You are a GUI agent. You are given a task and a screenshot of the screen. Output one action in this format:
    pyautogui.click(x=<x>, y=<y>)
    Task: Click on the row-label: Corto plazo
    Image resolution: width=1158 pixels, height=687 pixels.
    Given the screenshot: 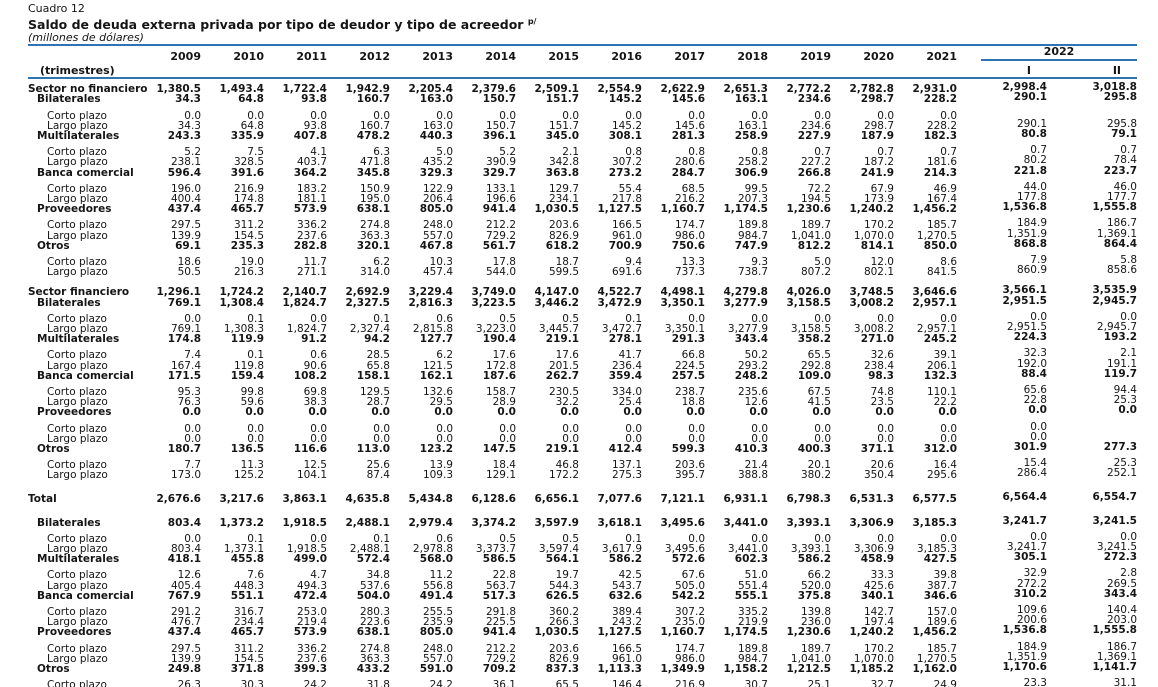 What is the action you would take?
    pyautogui.click(x=77, y=683)
    